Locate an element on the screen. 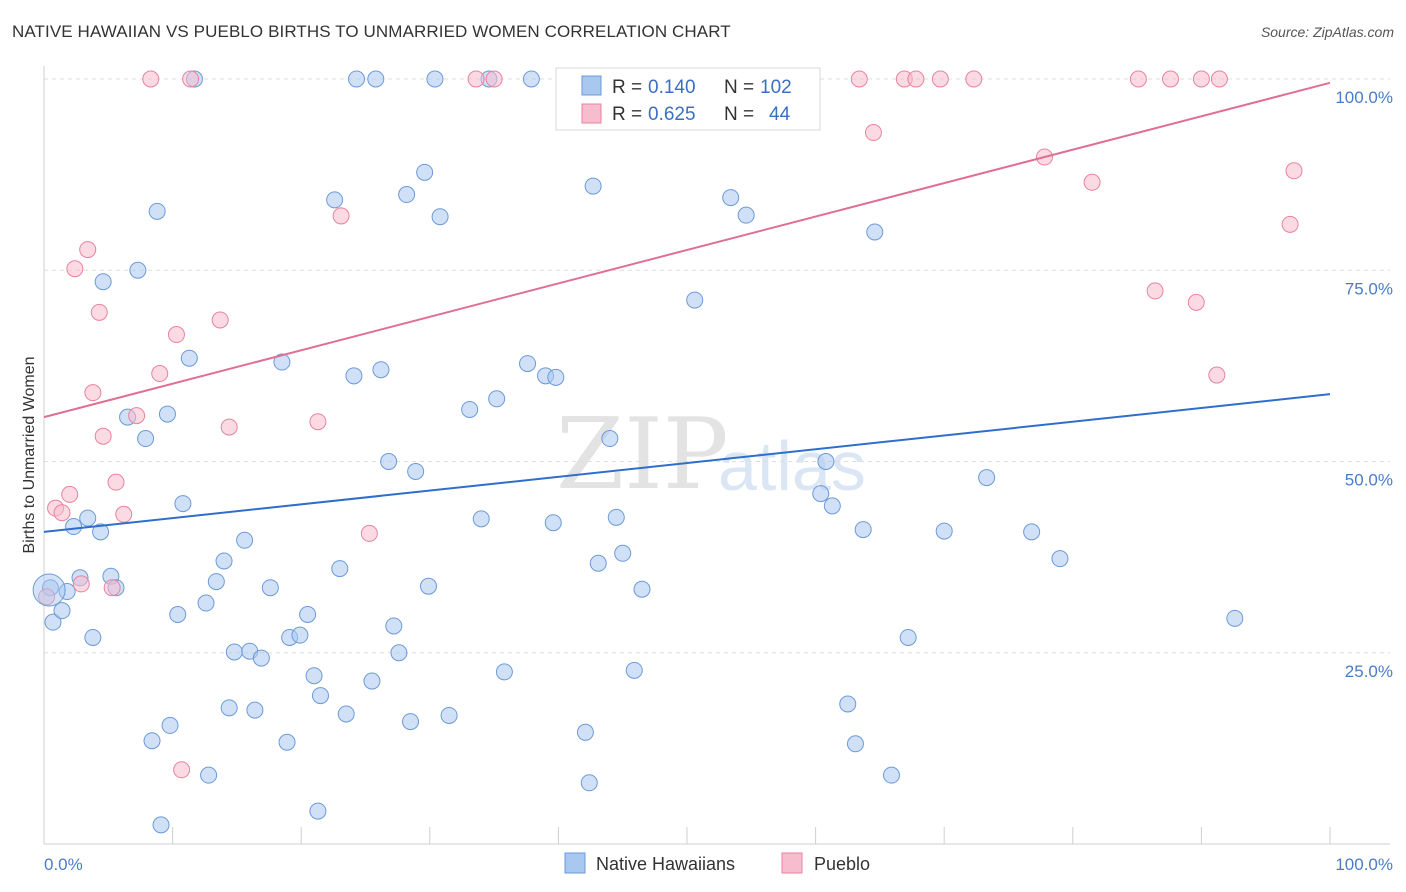 Image resolution: width=1406 pixels, height=892 pixels. stats-r-label-1: R = is located at coordinates (627, 87).